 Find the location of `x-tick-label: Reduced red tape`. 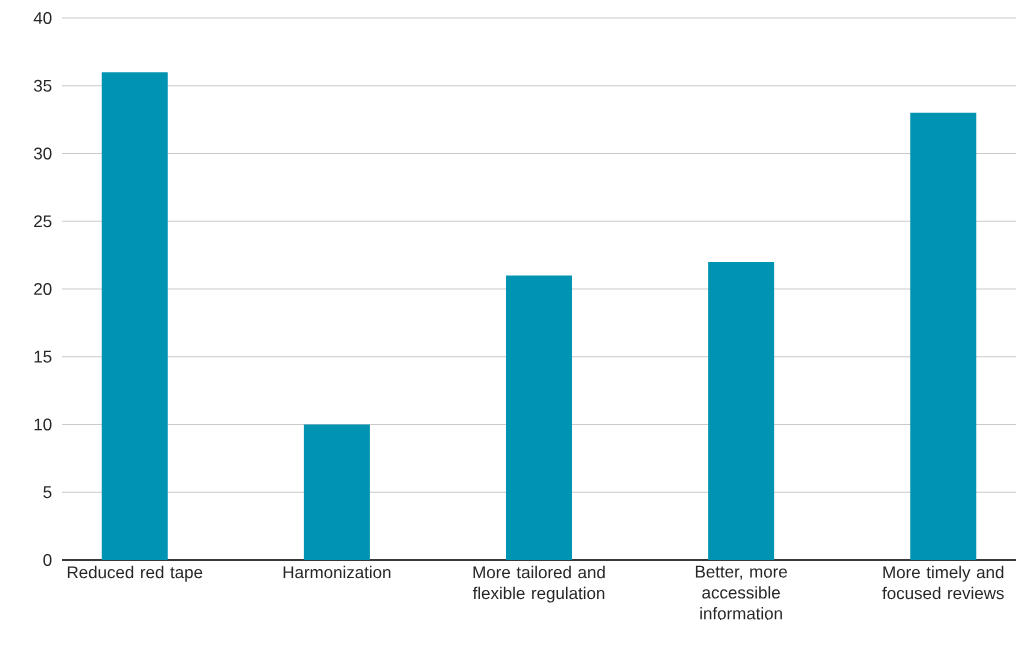

x-tick-label: Reduced red tape is located at coordinates (135, 573).